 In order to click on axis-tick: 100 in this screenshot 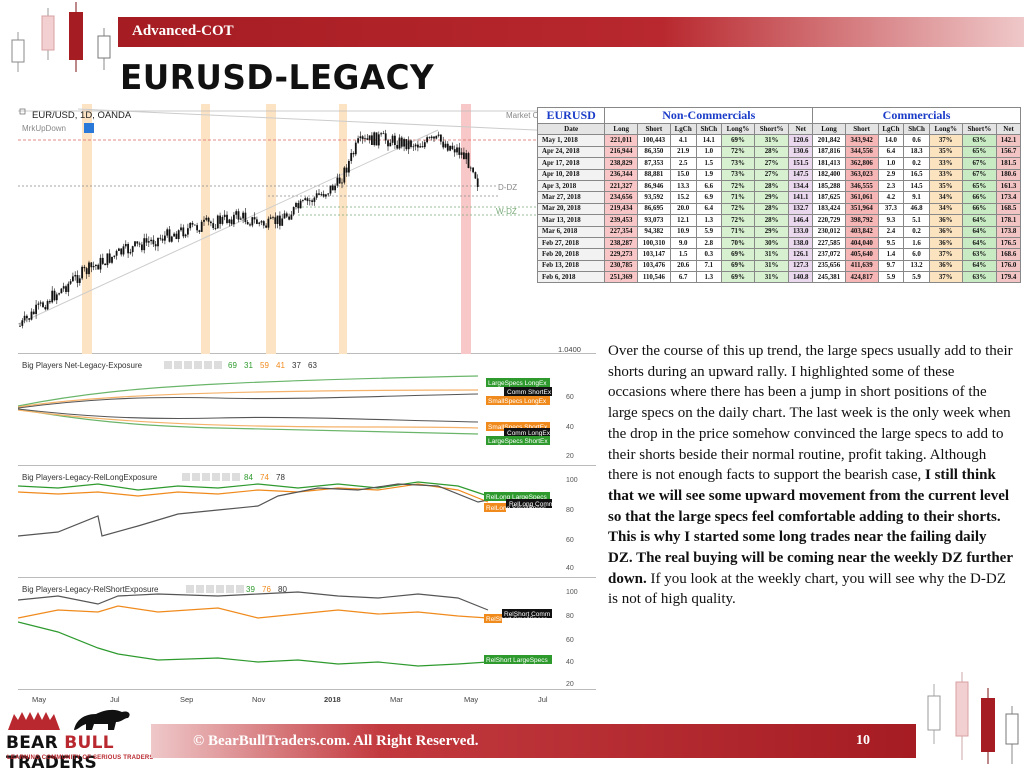, I will do `click(572, 480)`.